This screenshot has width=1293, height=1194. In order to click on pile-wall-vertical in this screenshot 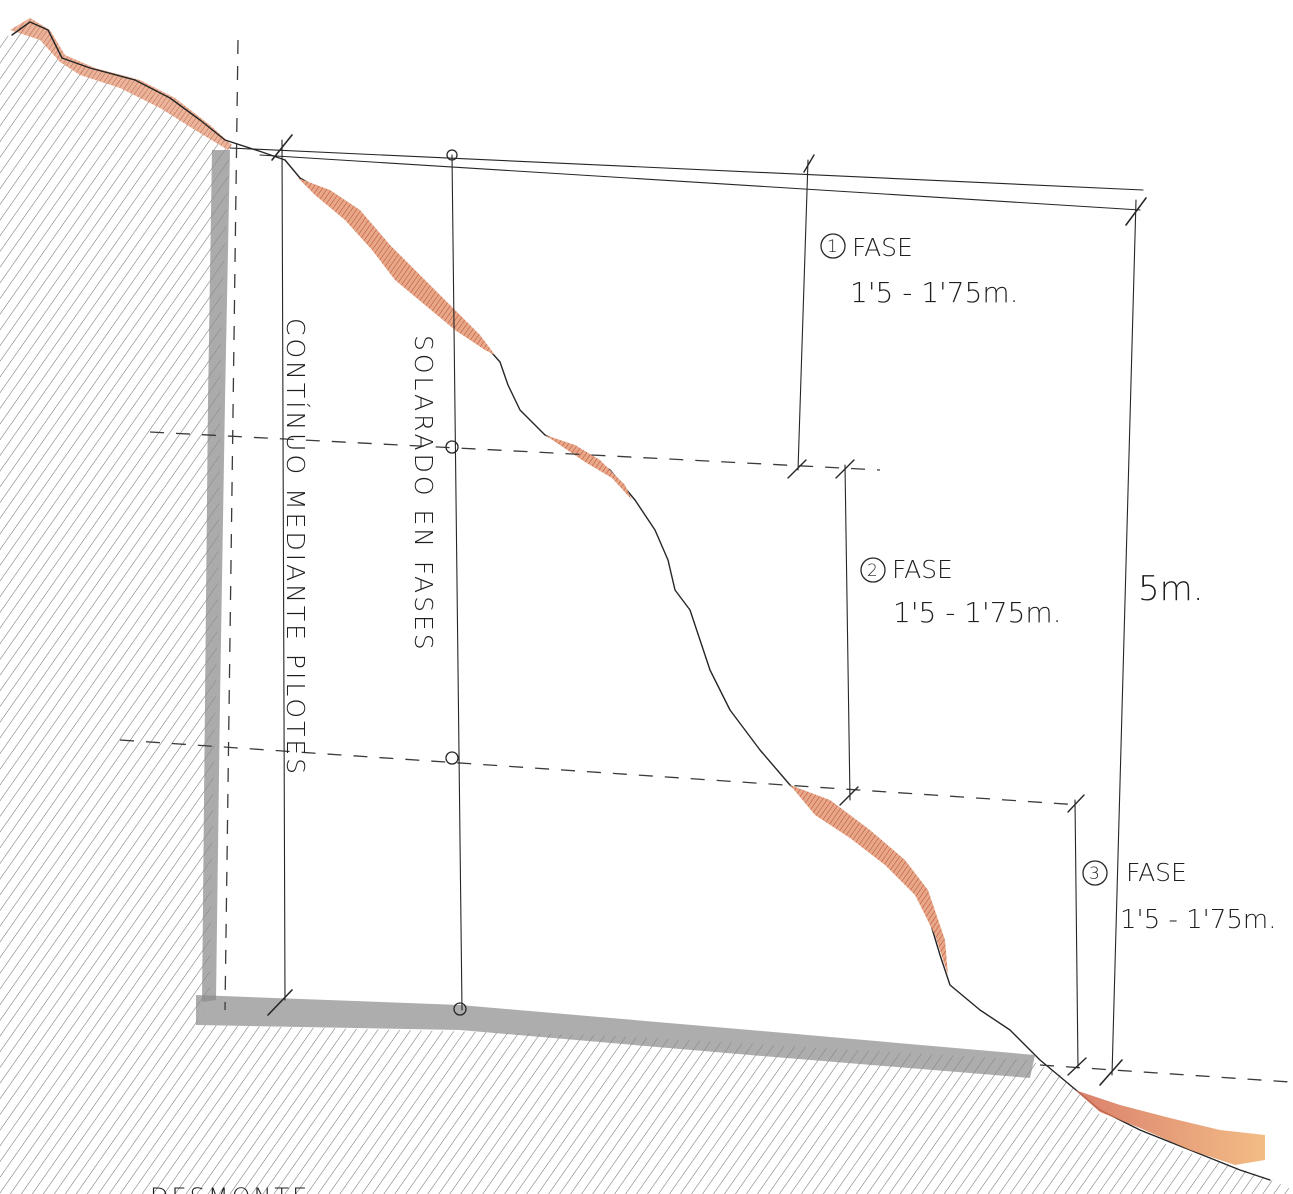, I will do `click(216, 576)`.